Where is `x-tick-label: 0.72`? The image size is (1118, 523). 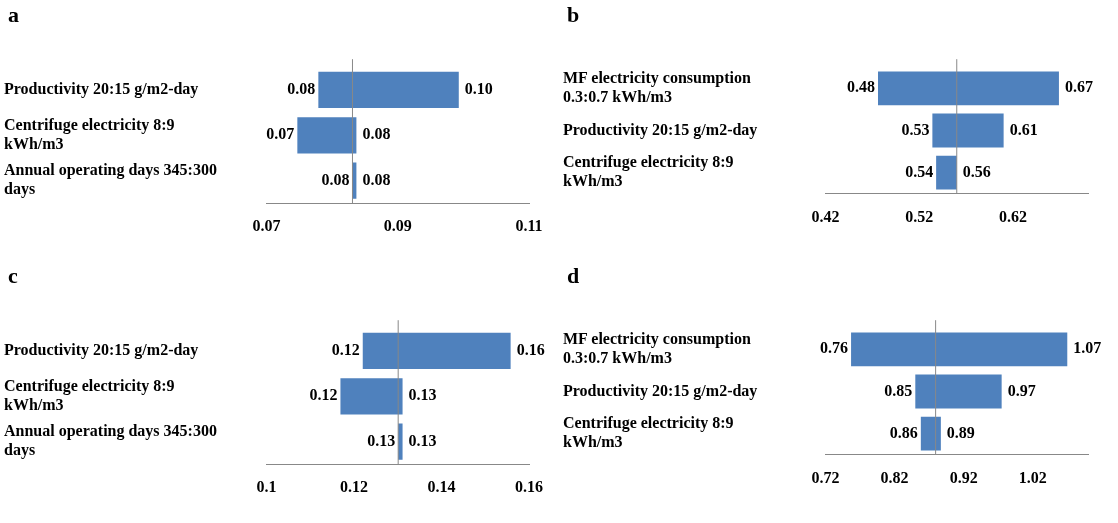
x-tick-label: 0.72 is located at coordinates (825, 477).